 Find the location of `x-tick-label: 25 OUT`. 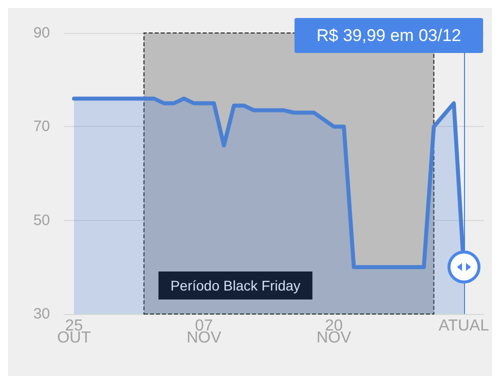

x-tick-label: 25 OUT is located at coordinates (74, 332).